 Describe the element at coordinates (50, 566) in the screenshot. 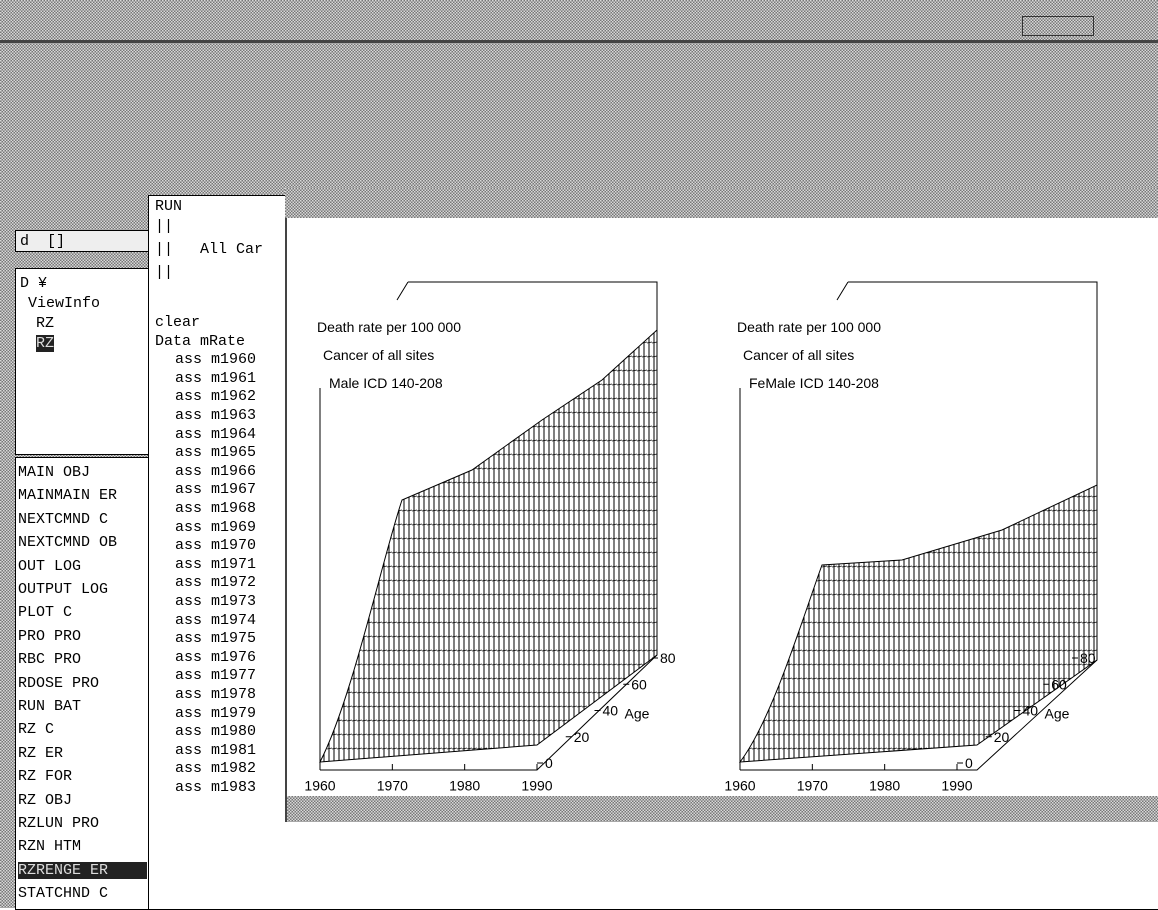

I see `file-item: OUT LOG` at that location.